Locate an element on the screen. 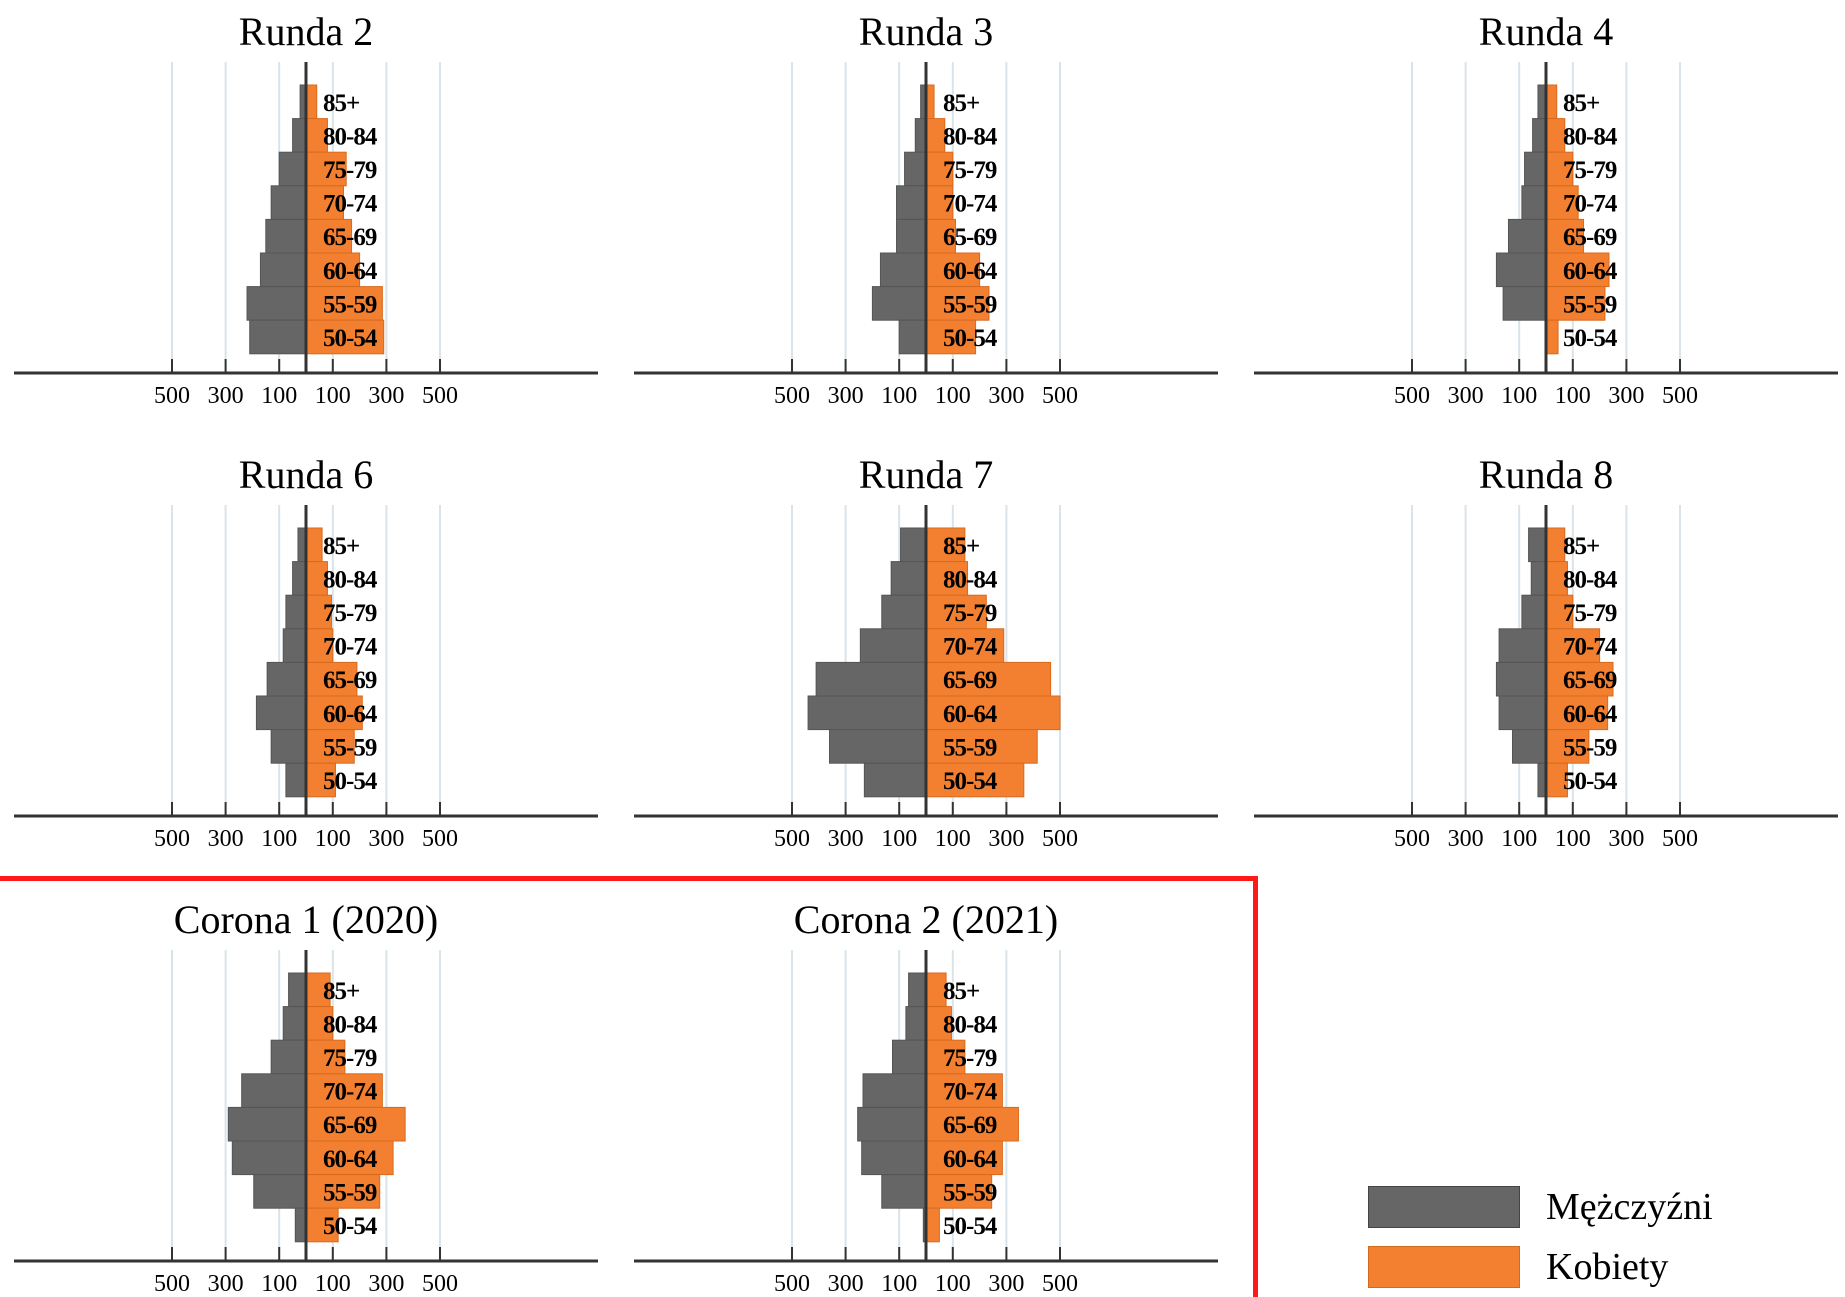  chart-title: Runda 7 is located at coordinates (926, 474).